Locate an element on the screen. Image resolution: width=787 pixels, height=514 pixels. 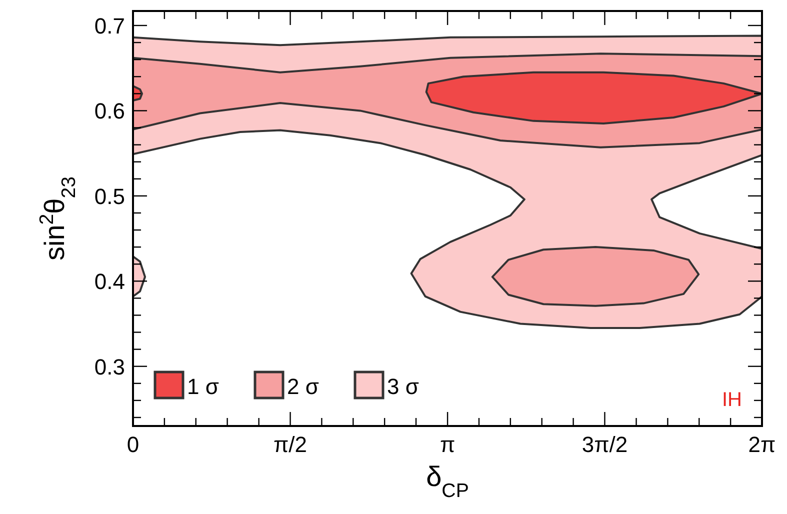
x-axis-title: δ$_{CP}$ is located at coordinates (447, 481).